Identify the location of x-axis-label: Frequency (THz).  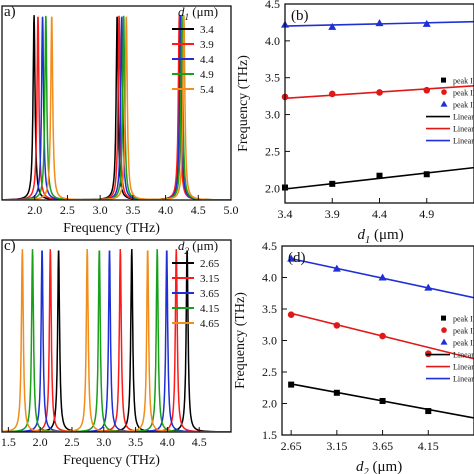
(111, 228).